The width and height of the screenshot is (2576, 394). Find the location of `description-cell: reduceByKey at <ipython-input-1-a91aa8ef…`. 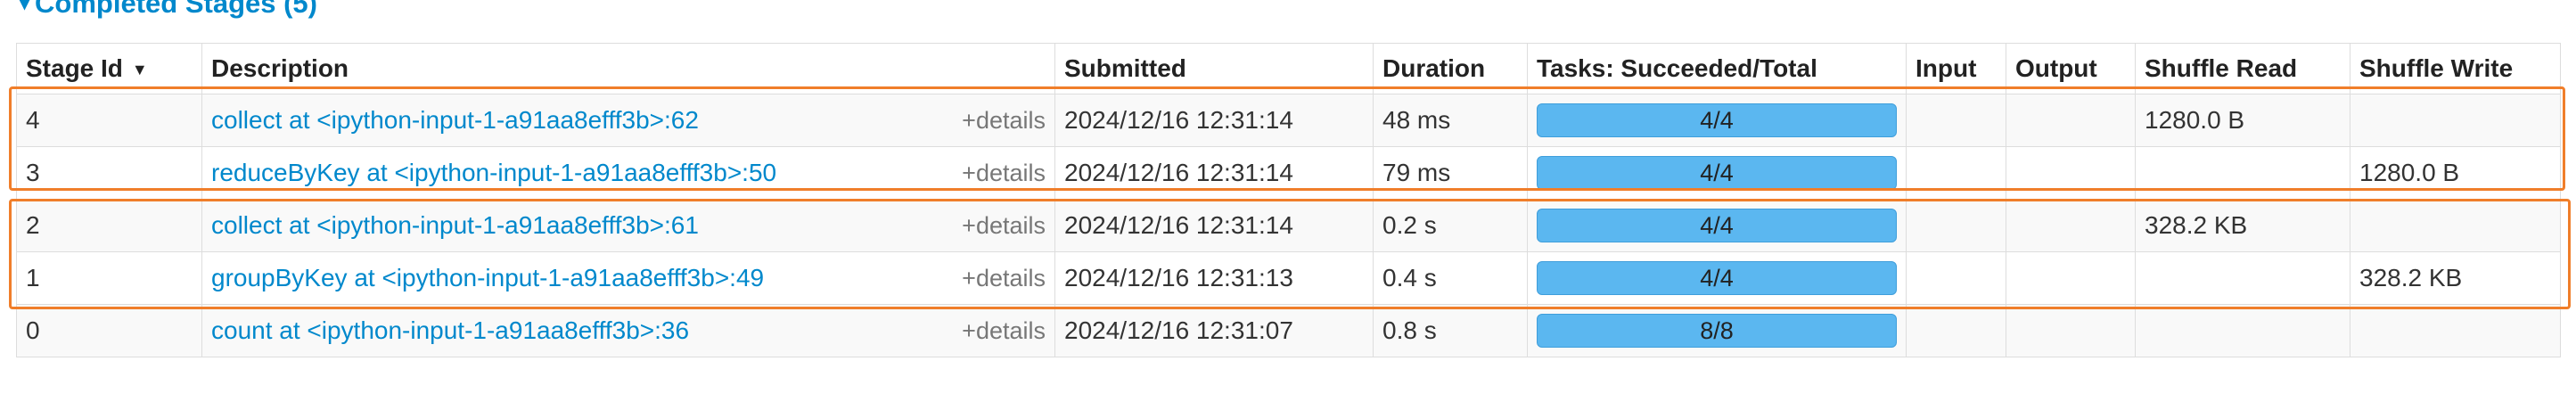

description-cell: reduceByKey at <ipython-input-1-a91aa8ef… is located at coordinates (628, 173).